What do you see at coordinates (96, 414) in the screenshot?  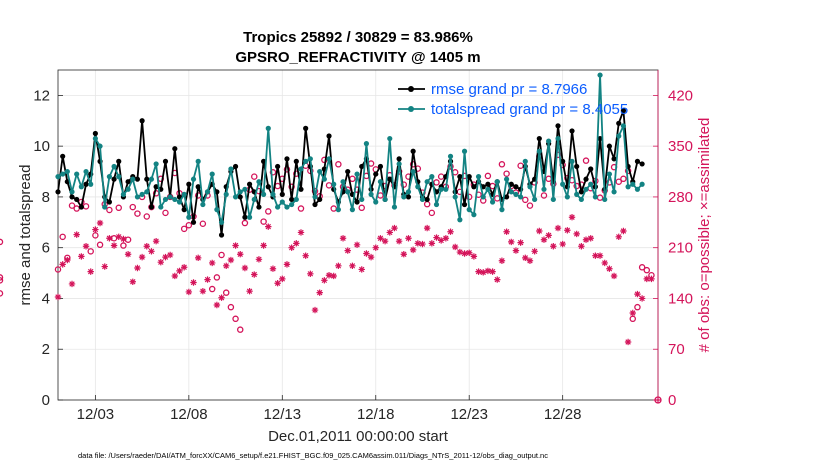 I see `x-tick-label: 12/03` at bounding box center [96, 414].